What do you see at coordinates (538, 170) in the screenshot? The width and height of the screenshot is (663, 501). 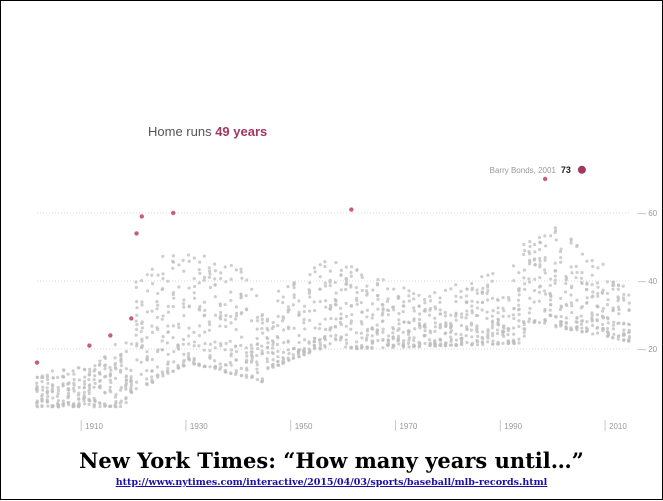 I see `bonds-annotation: Barry Bonds, 2001 73` at bounding box center [538, 170].